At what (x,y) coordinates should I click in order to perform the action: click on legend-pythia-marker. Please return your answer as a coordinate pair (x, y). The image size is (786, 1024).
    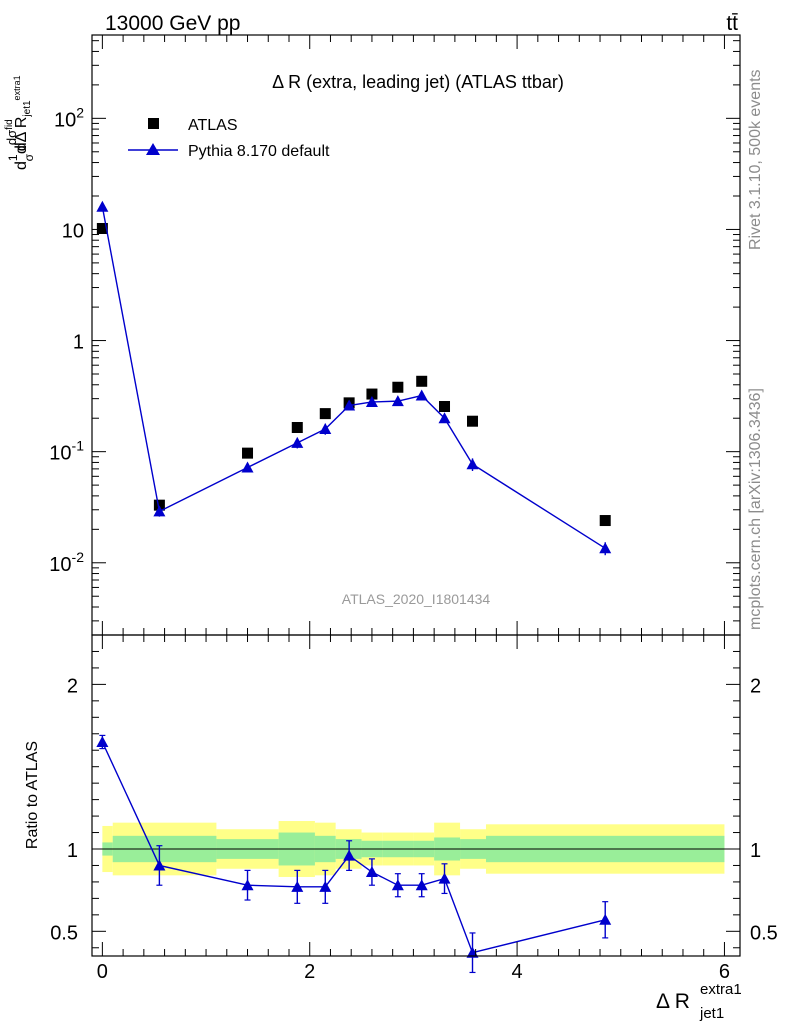
    Looking at the image, I should click on (153, 149).